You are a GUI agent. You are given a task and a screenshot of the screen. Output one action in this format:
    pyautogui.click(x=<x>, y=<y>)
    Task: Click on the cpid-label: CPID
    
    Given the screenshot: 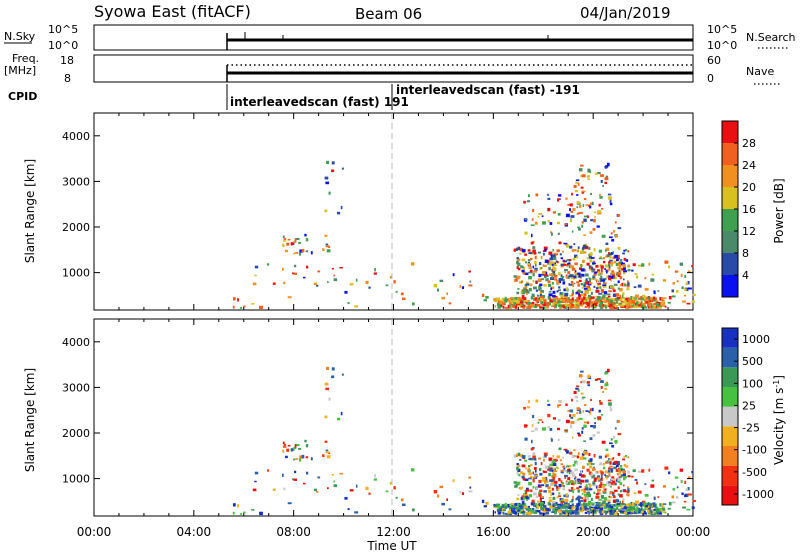 What is the action you would take?
    pyautogui.click(x=22, y=96)
    